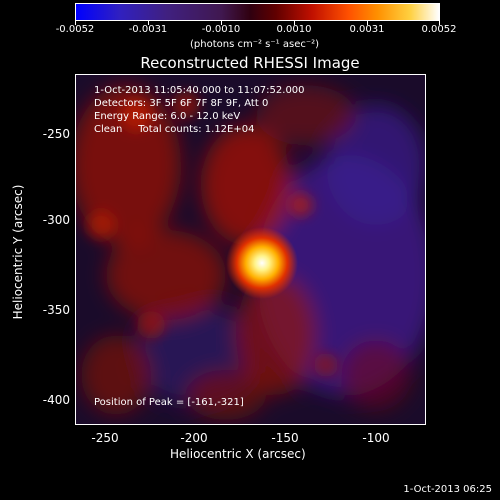  What do you see at coordinates (238, 454) in the screenshot?
I see `x-axis-label: Heliocentric X (arcsec)` at bounding box center [238, 454].